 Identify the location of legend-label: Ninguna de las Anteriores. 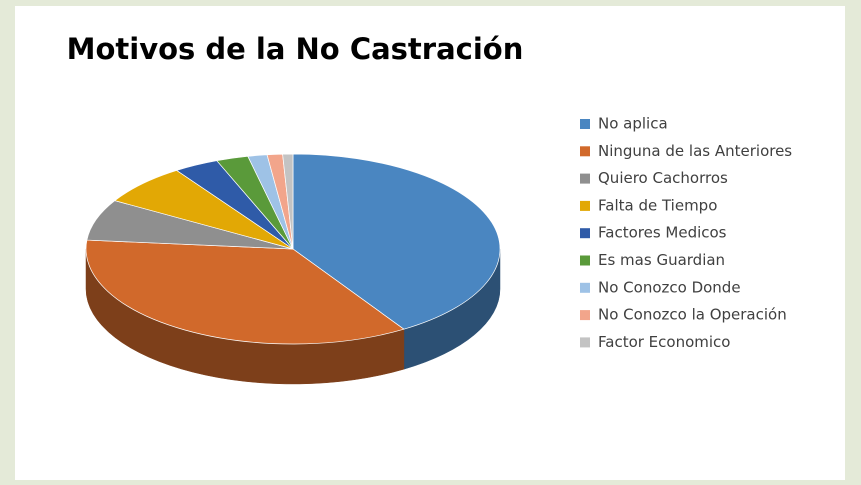
(695, 151).